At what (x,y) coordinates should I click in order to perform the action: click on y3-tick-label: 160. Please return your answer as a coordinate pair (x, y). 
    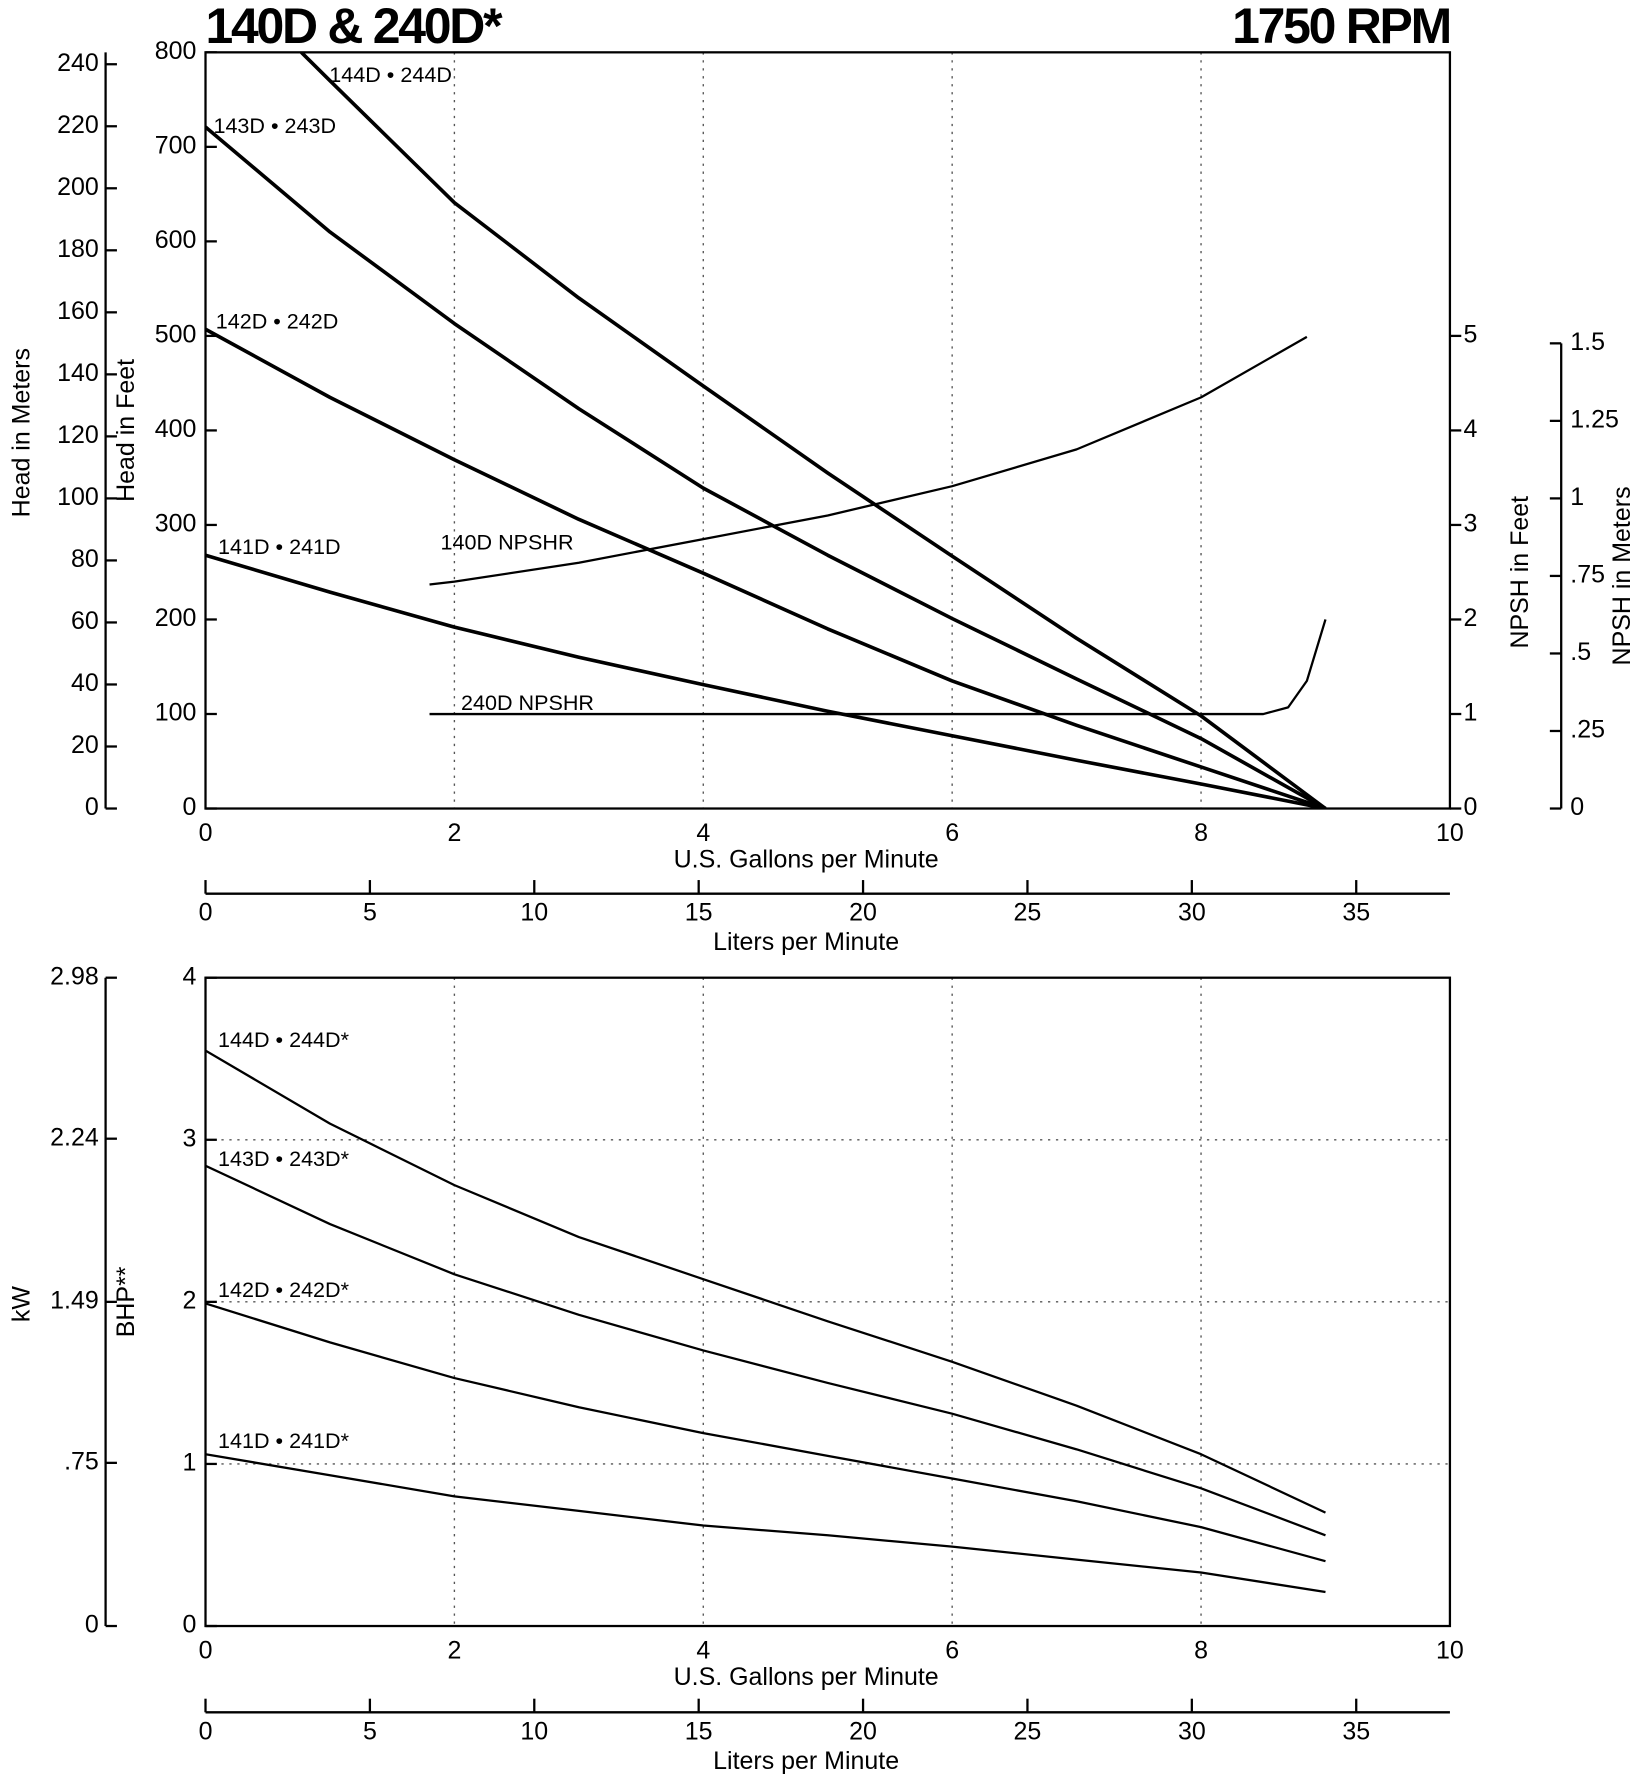
    Looking at the image, I should click on (78, 311).